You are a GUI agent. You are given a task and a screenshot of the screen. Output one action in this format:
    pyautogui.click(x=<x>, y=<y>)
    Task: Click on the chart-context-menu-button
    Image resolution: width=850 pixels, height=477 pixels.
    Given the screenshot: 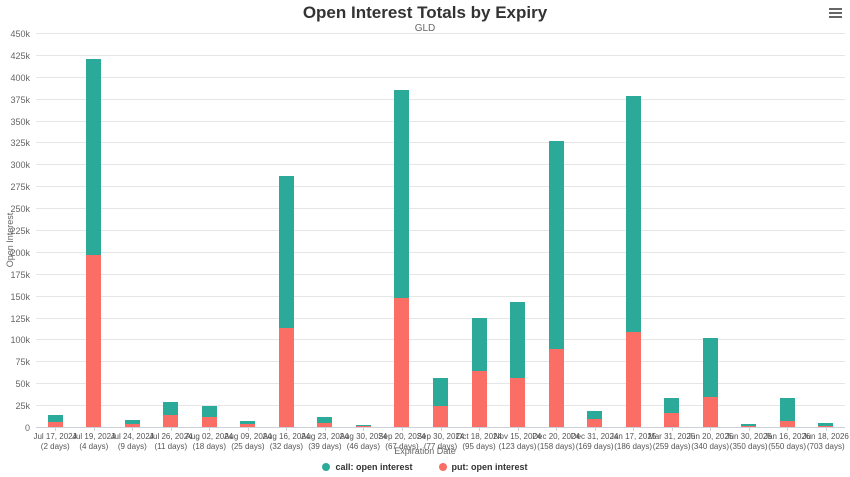 What is the action you would take?
    pyautogui.click(x=835, y=13)
    